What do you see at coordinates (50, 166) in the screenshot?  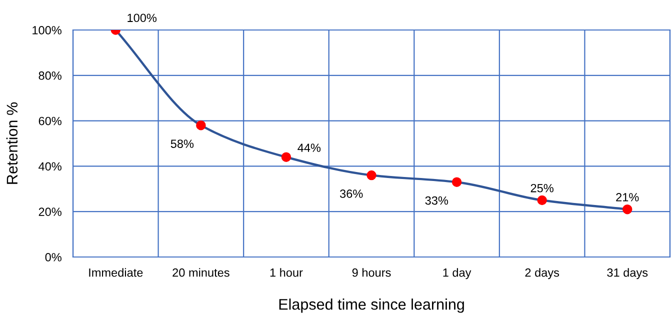 I see `y-tick-label: 40%` at bounding box center [50, 166].